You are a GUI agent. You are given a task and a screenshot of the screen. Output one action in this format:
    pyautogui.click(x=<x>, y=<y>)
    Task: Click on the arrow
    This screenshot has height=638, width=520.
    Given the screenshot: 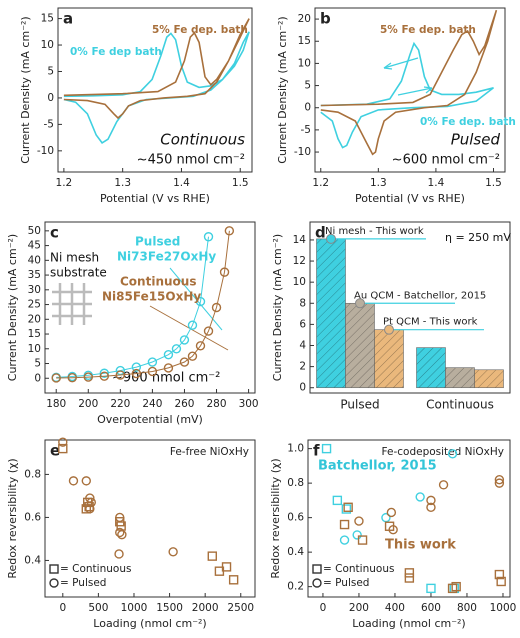 What is the action you would take?
    pyautogui.click(x=415, y=91)
    